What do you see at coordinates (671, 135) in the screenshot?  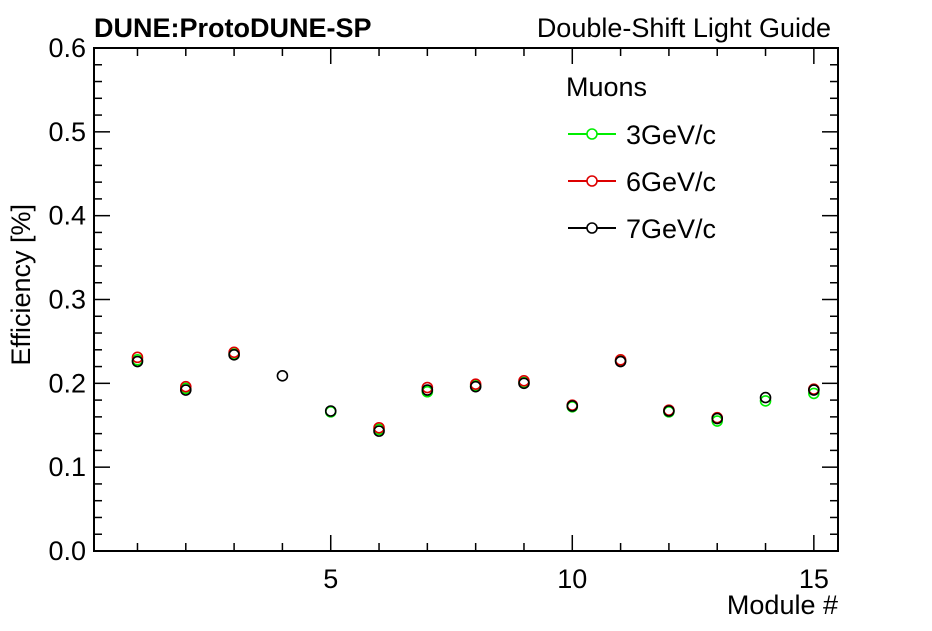 I see `legend-label: 3GeV/c` at bounding box center [671, 135].